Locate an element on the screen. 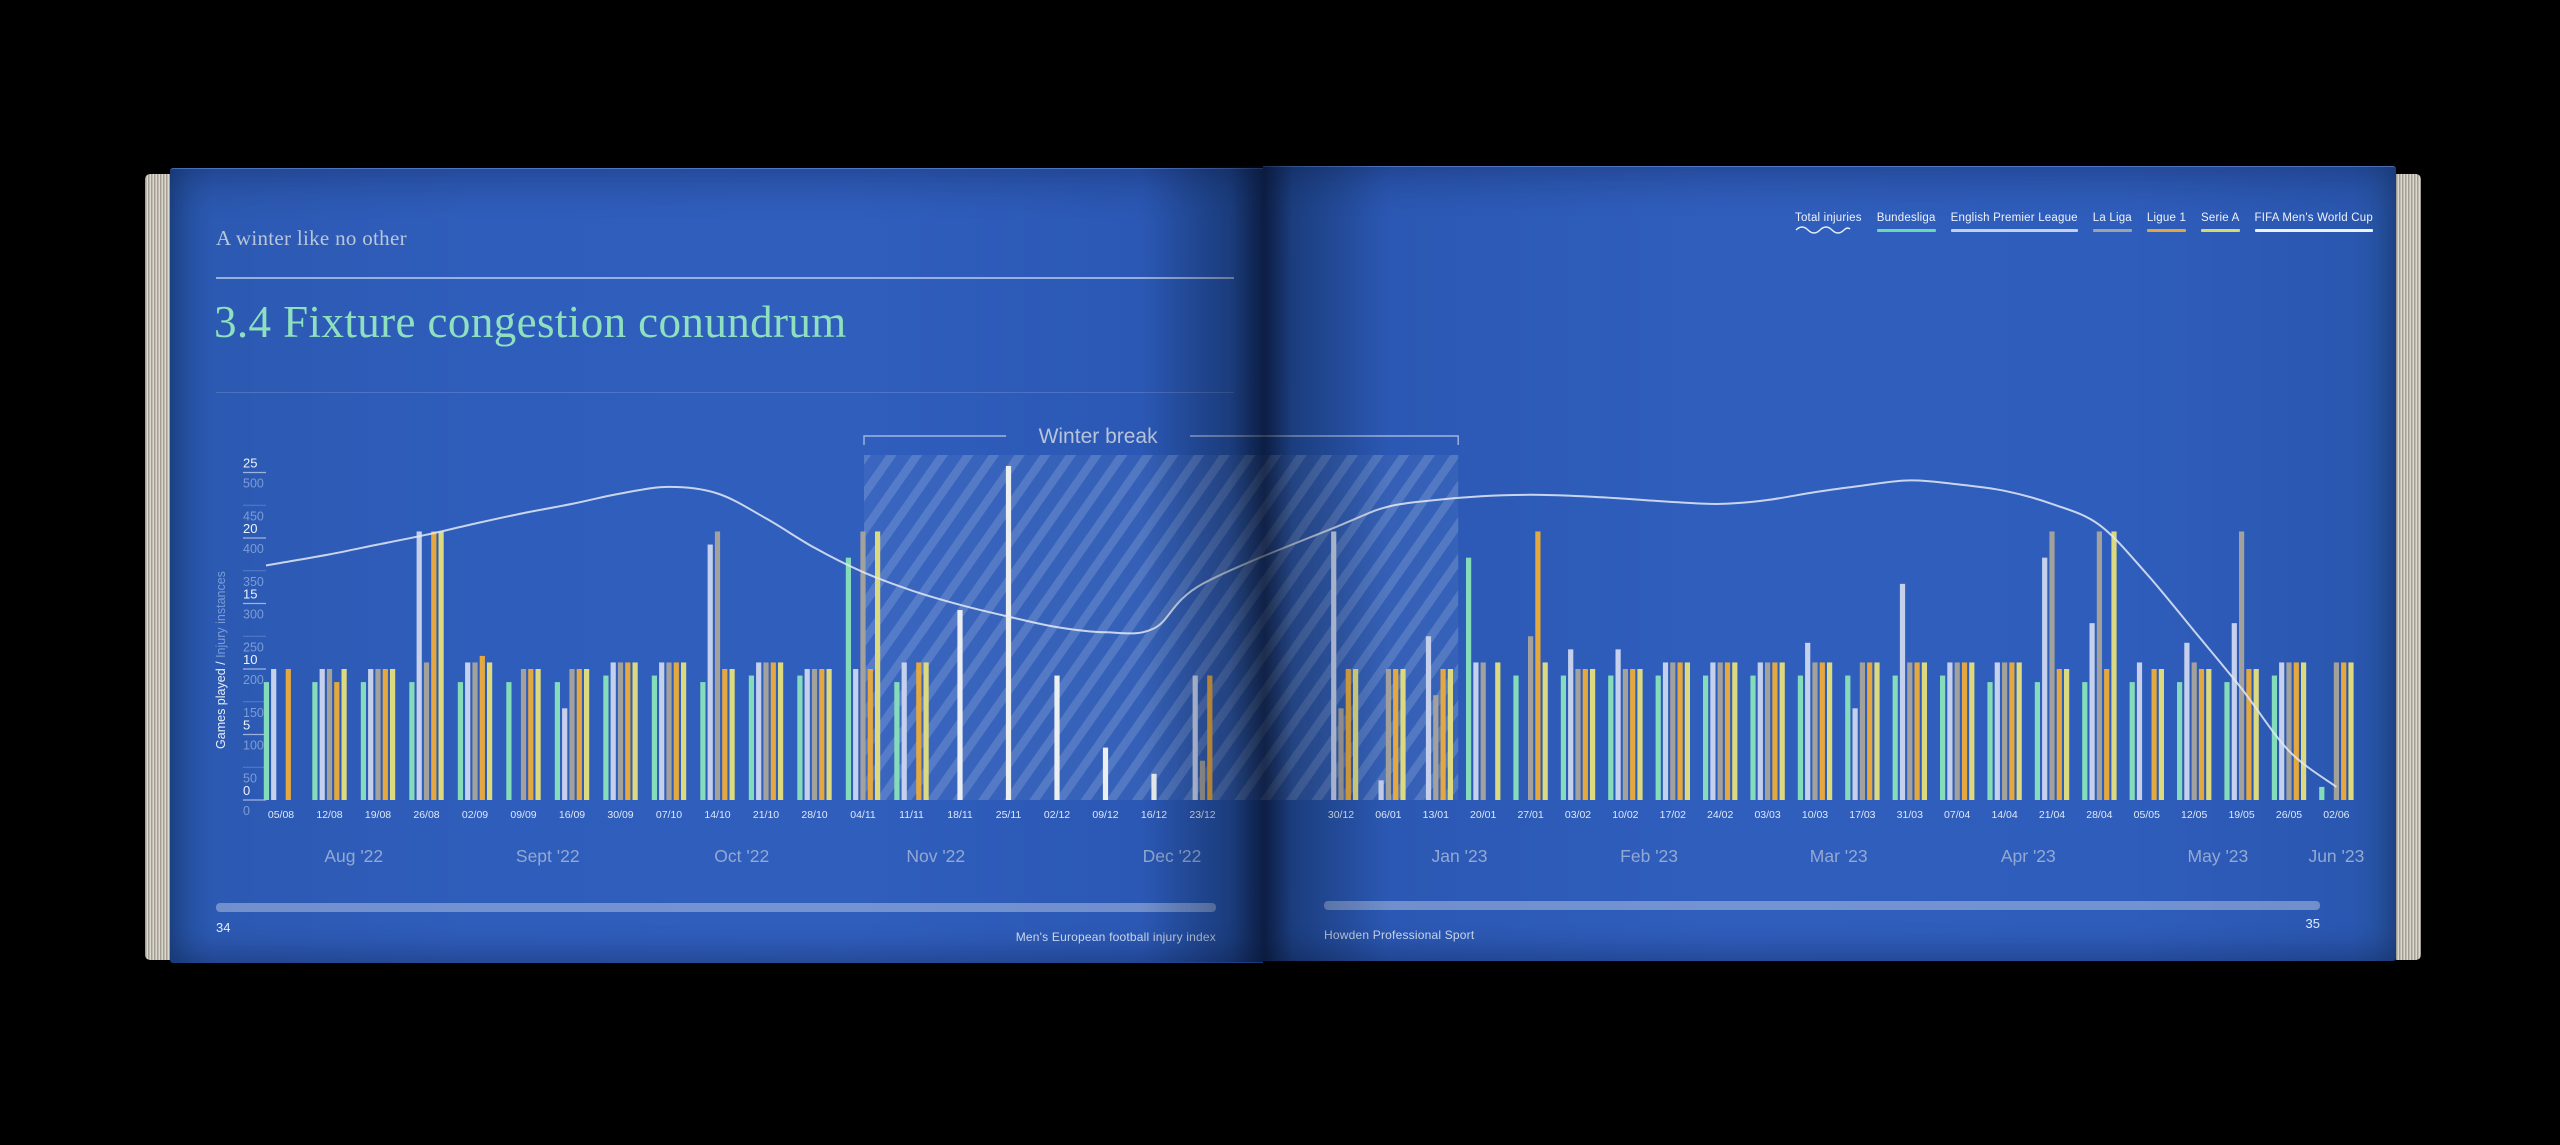 The height and width of the screenshot is (1145, 2560). eyebrow-text: A winter like no other is located at coordinates (311, 238).